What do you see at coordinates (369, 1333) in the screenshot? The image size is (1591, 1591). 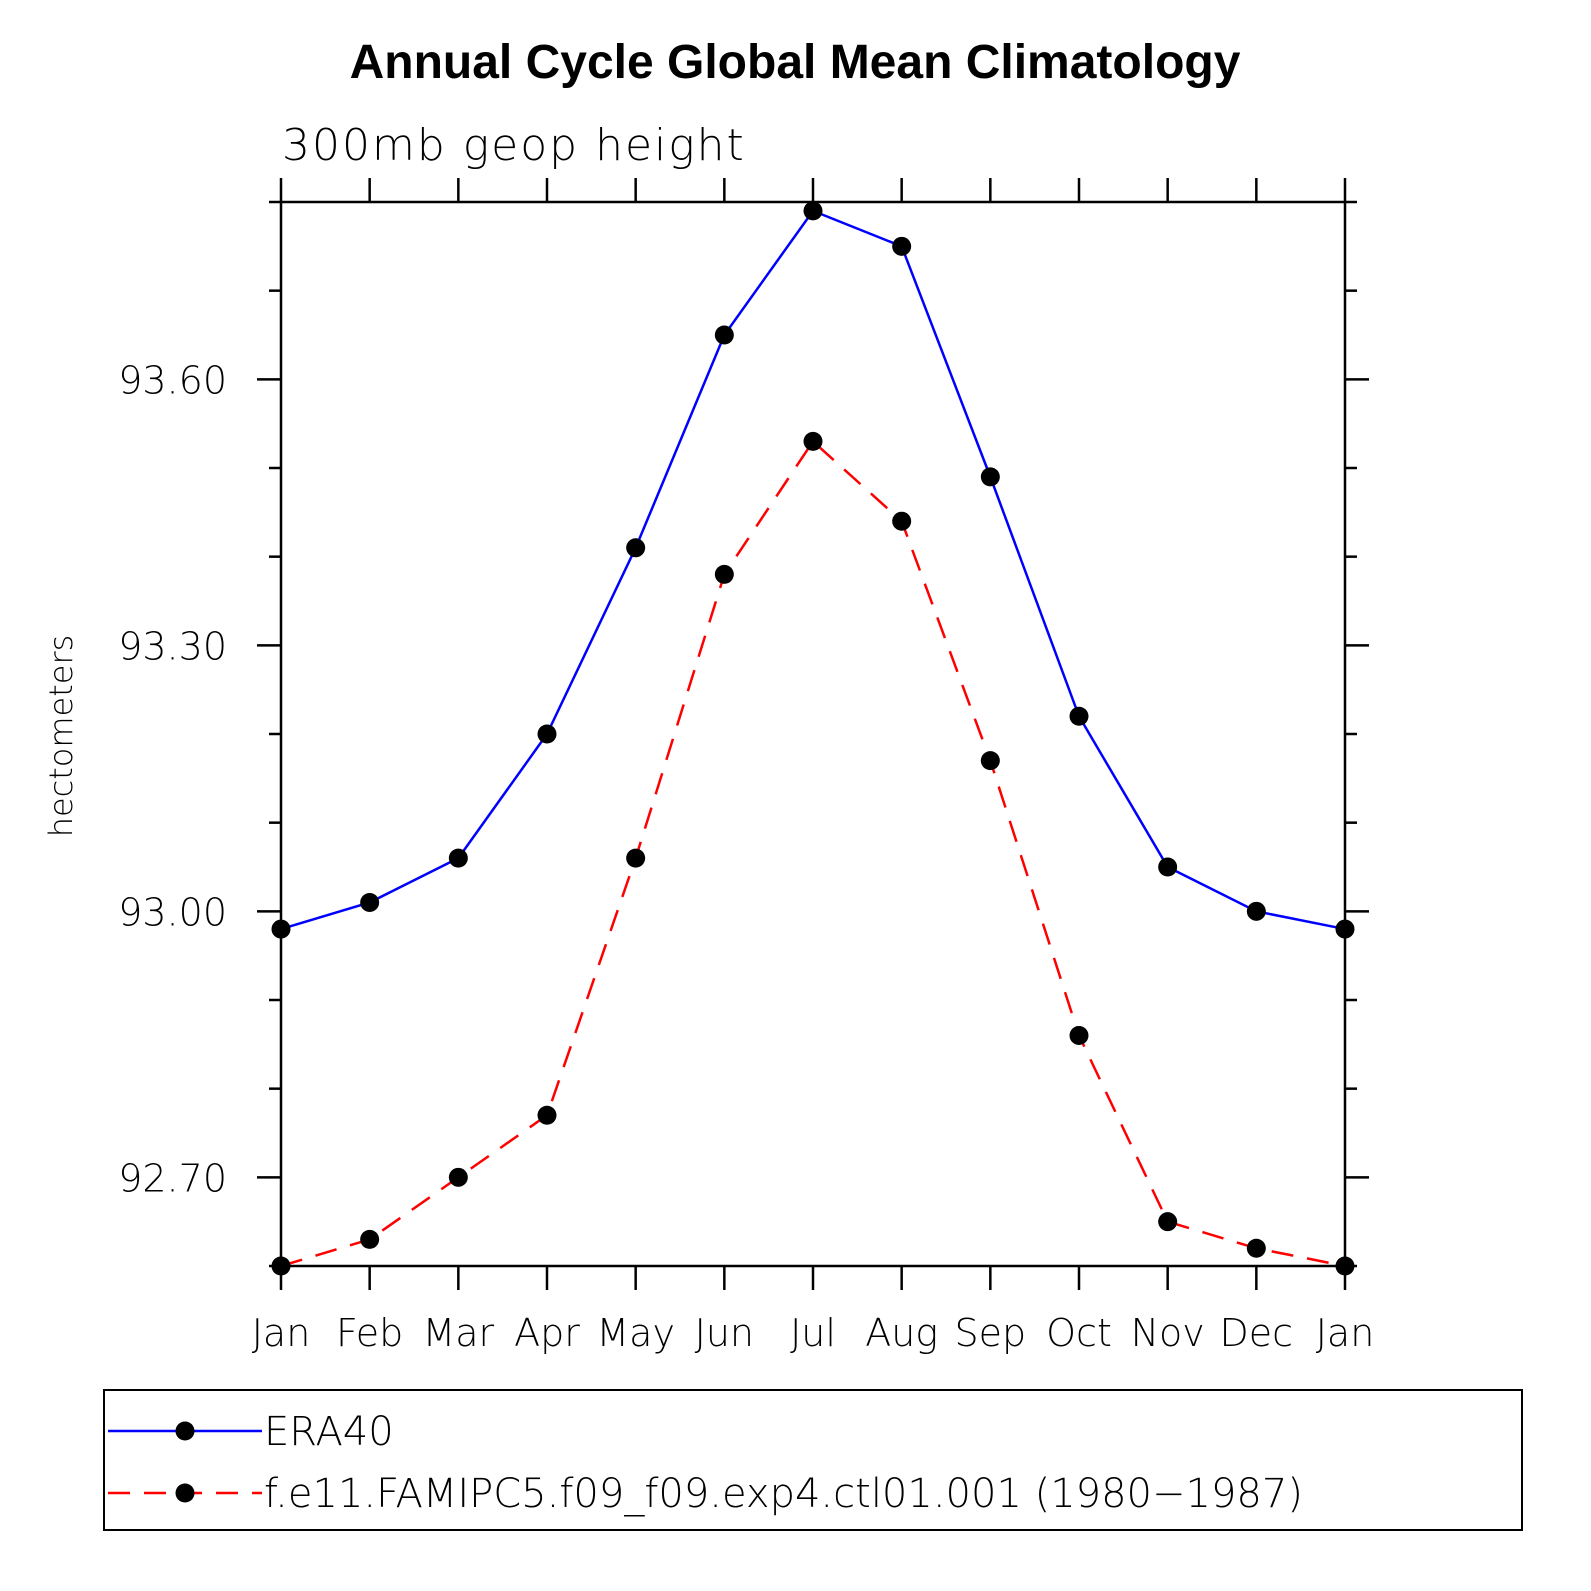 I see `x-tick-label: Feb` at bounding box center [369, 1333].